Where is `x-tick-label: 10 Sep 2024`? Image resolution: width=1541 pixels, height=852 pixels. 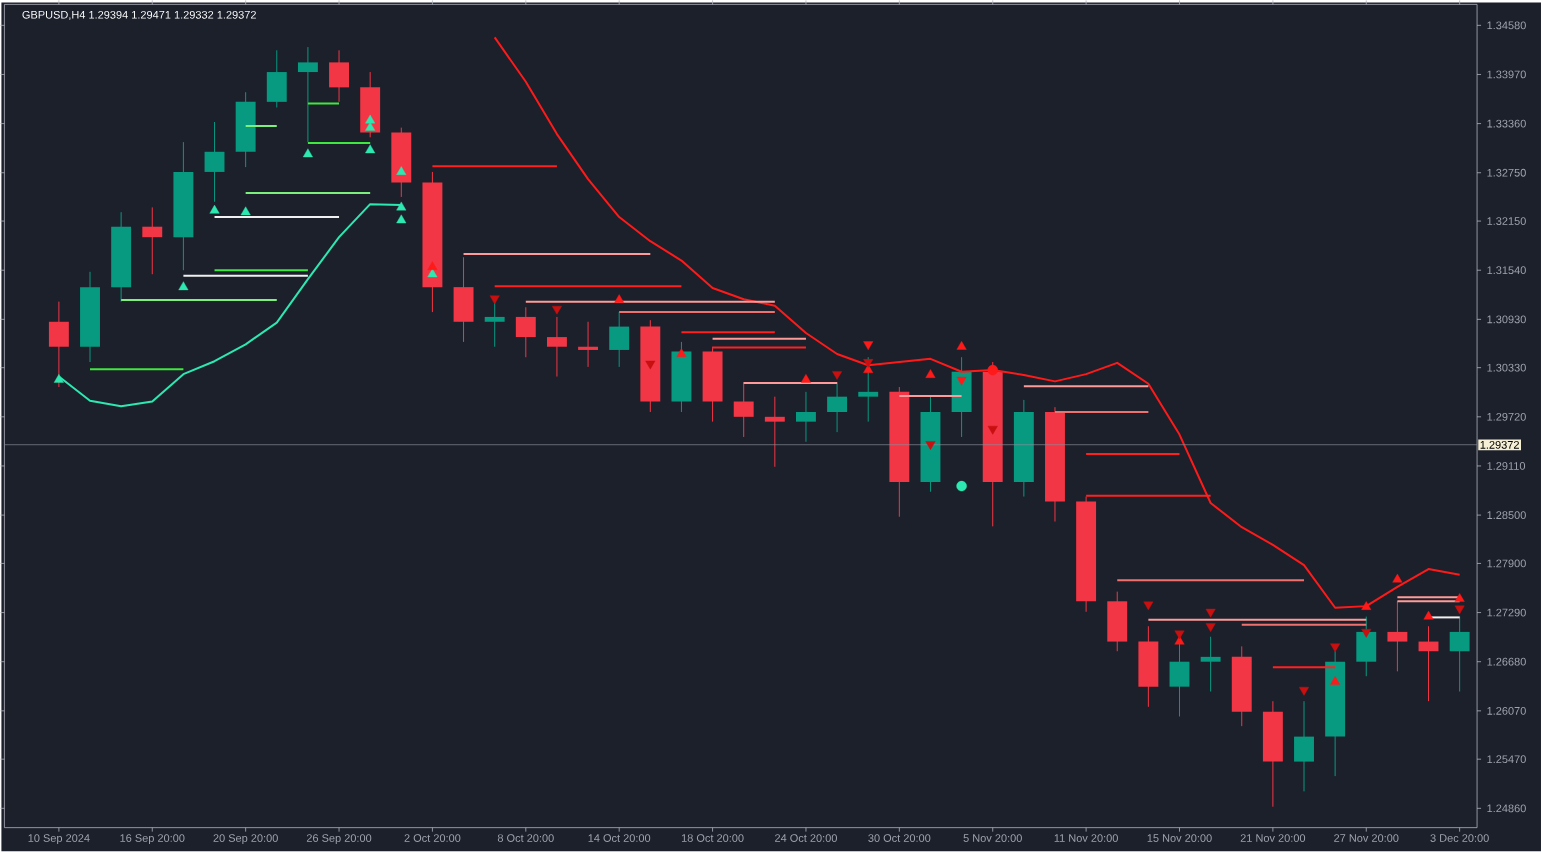
x-tick-label: 10 Sep 2024 is located at coordinates (59, 839).